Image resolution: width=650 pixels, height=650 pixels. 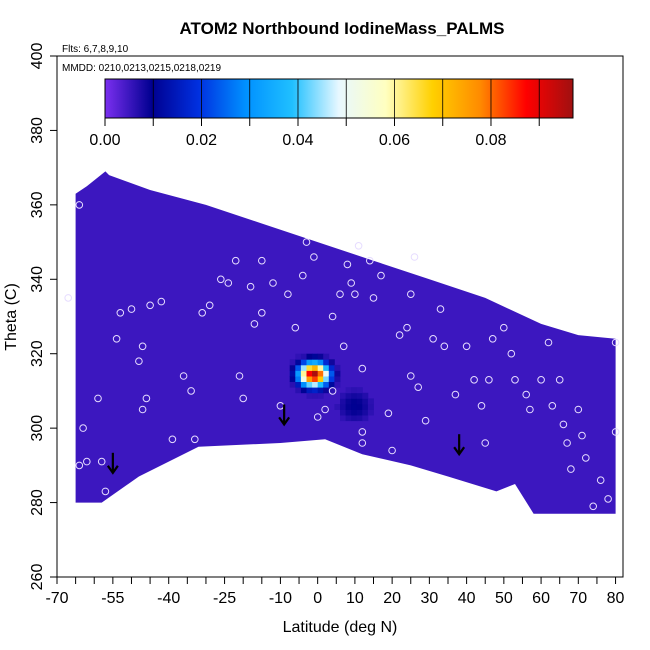 What do you see at coordinates (490, 140) in the screenshot?
I see `colorbar-tick-label: 0.08` at bounding box center [490, 140].